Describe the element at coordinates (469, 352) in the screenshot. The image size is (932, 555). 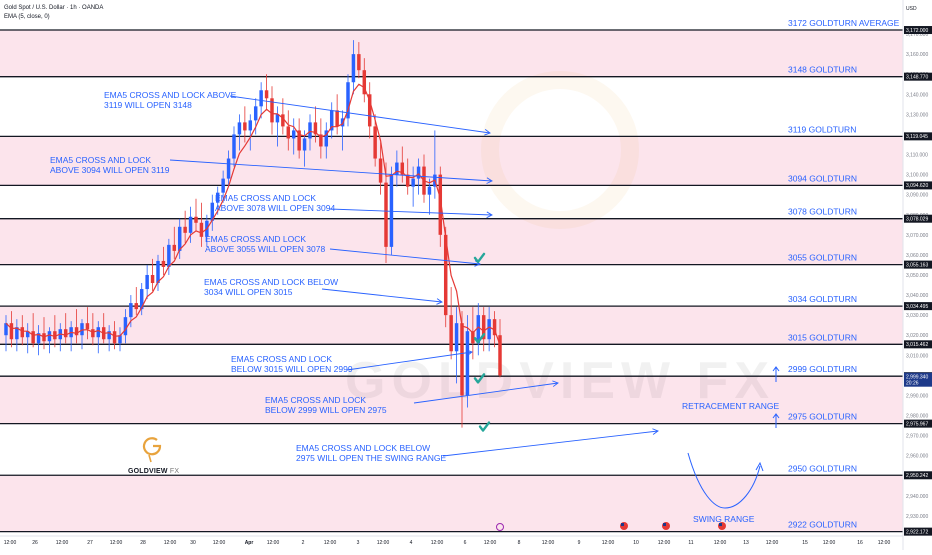
I see `annotation-arrow-head` at that location.